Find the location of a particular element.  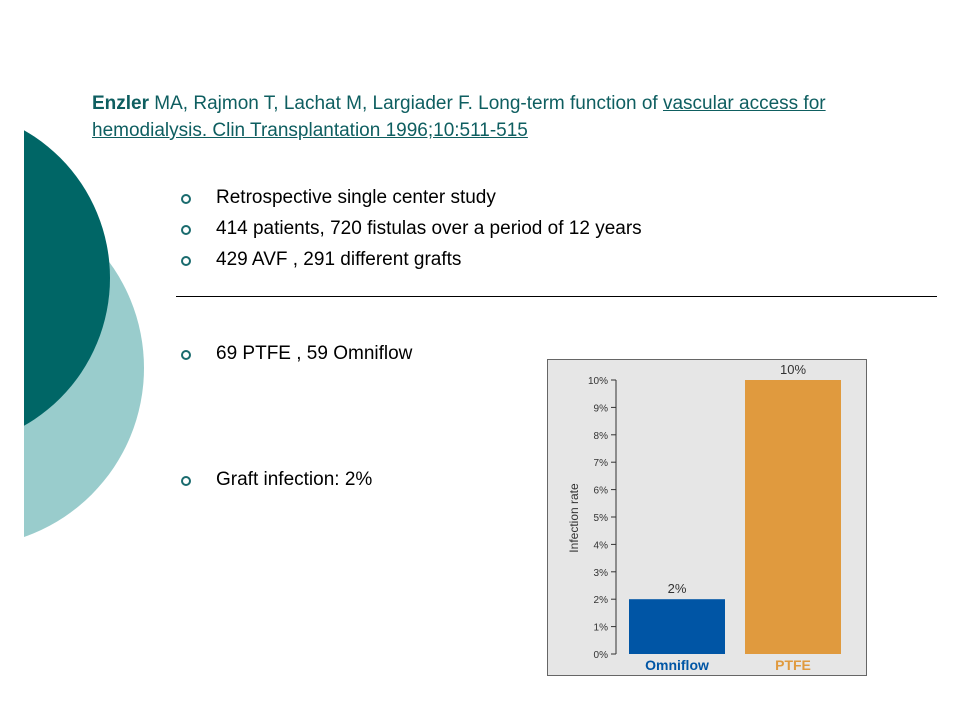

y-tick-label: 3% is located at coordinates (601, 573).